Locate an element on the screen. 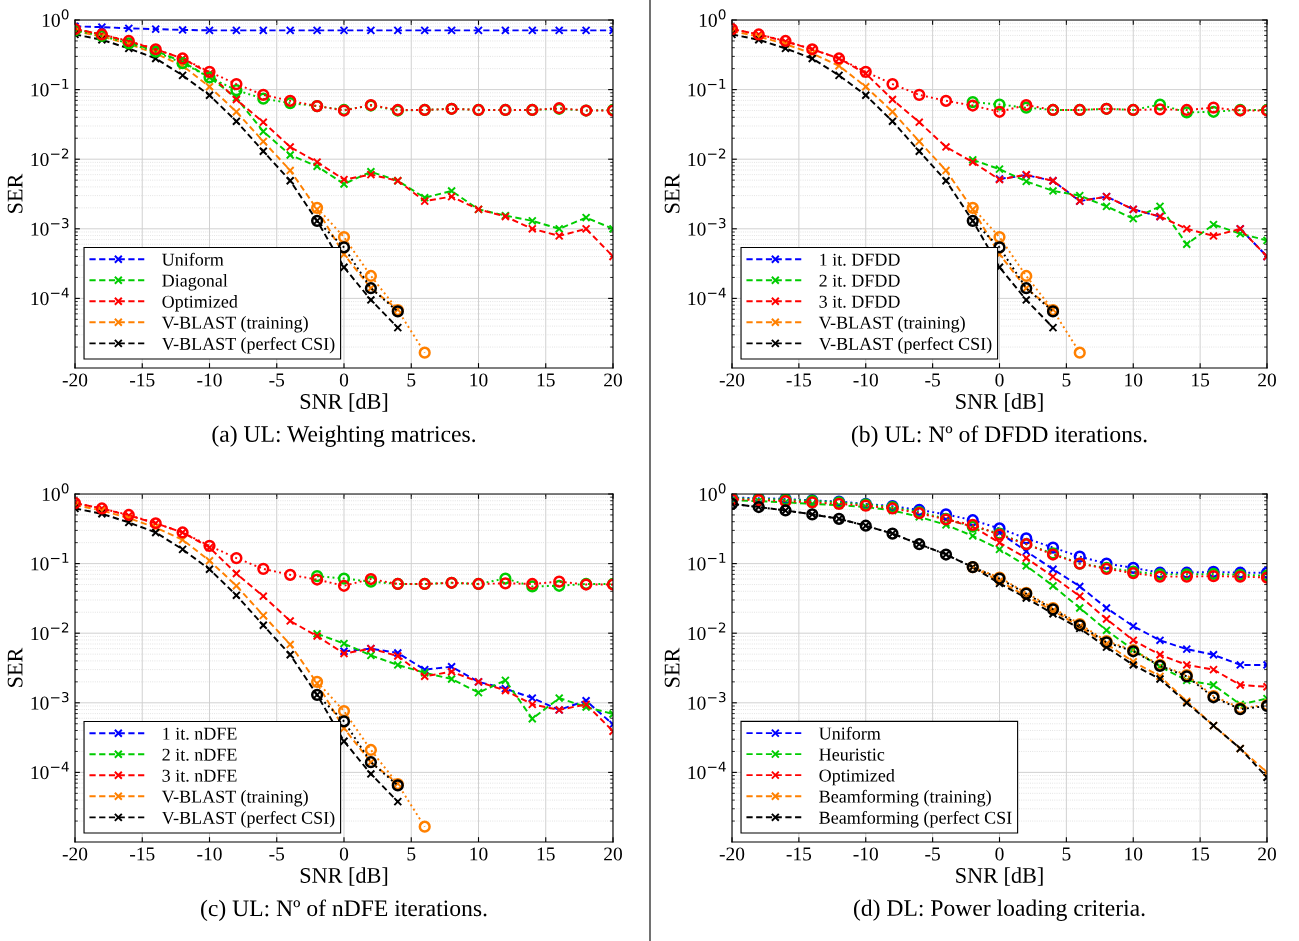 The image size is (1299, 941). legend-label: 3 it. nDFE is located at coordinates (199, 775).